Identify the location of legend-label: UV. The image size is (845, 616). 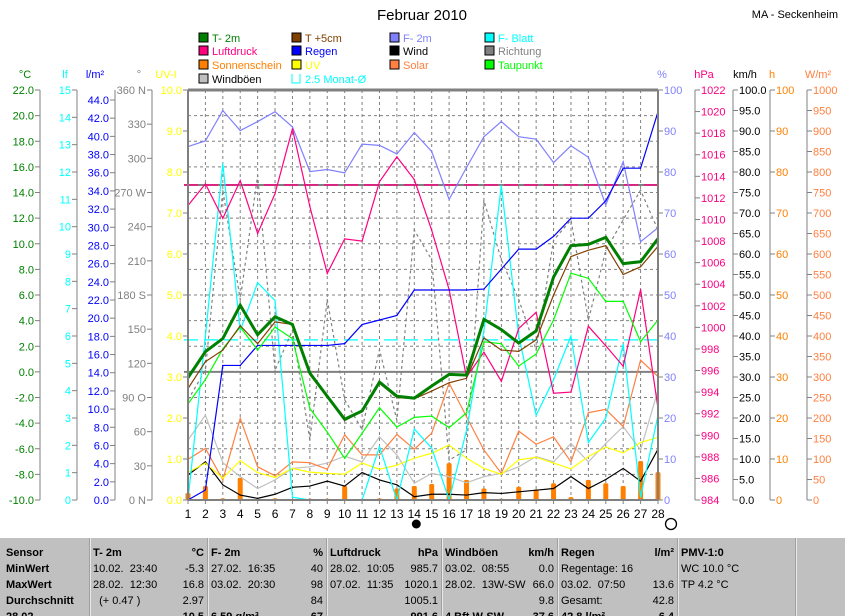
(313, 66).